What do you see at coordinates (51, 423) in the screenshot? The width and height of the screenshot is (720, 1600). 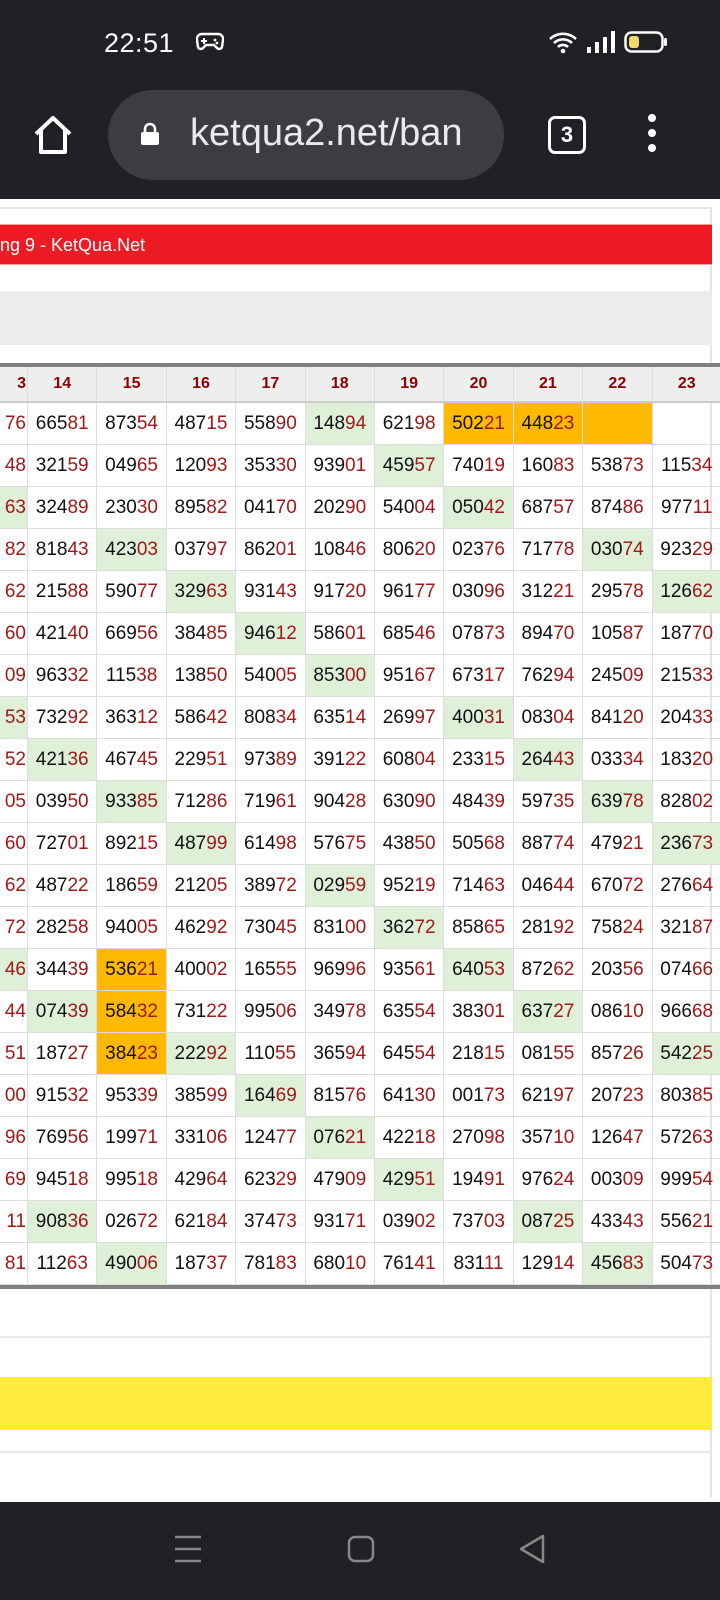 I see `cell-prefix: 665` at bounding box center [51, 423].